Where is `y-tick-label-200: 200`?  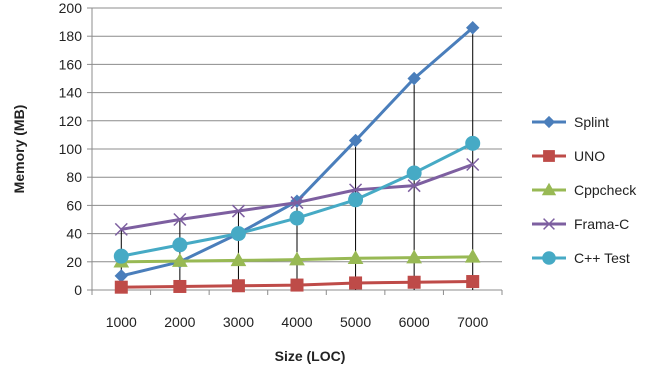 y-tick-label-200: 200 is located at coordinates (71, 8).